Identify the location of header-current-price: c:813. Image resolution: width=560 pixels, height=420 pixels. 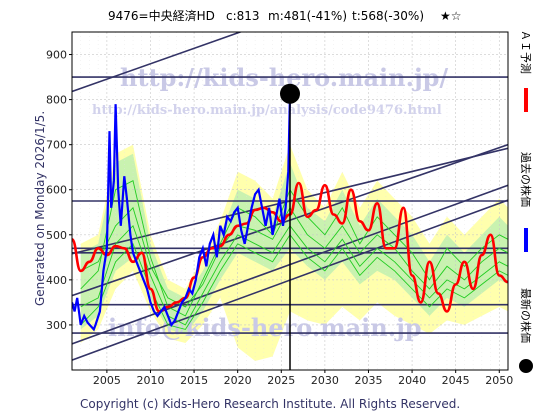
(243, 16).